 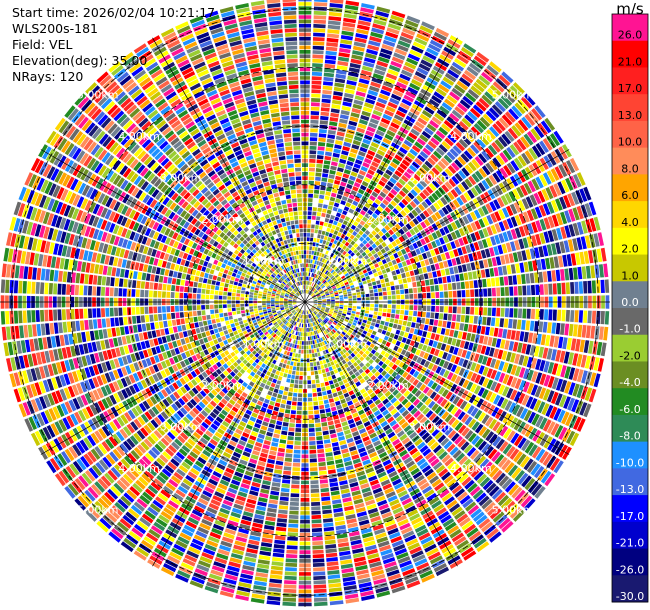 What do you see at coordinates (630, 489) in the screenshot?
I see `colorbar-tick-label: -13.0` at bounding box center [630, 489].